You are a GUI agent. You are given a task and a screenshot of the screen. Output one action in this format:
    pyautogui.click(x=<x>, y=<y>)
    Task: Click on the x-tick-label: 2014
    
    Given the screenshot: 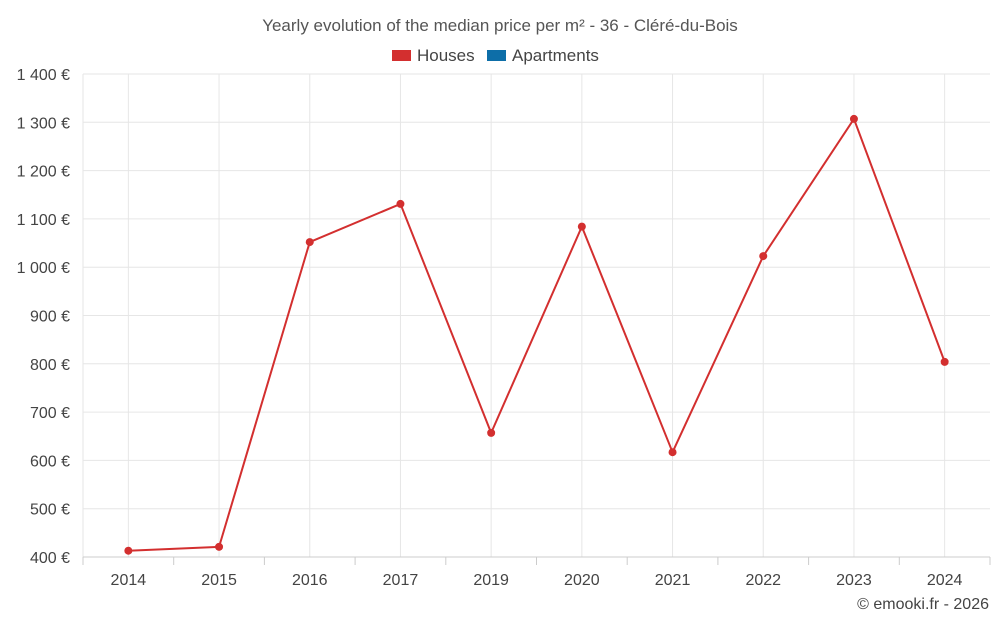 What is the action you would take?
    pyautogui.click(x=129, y=580)
    